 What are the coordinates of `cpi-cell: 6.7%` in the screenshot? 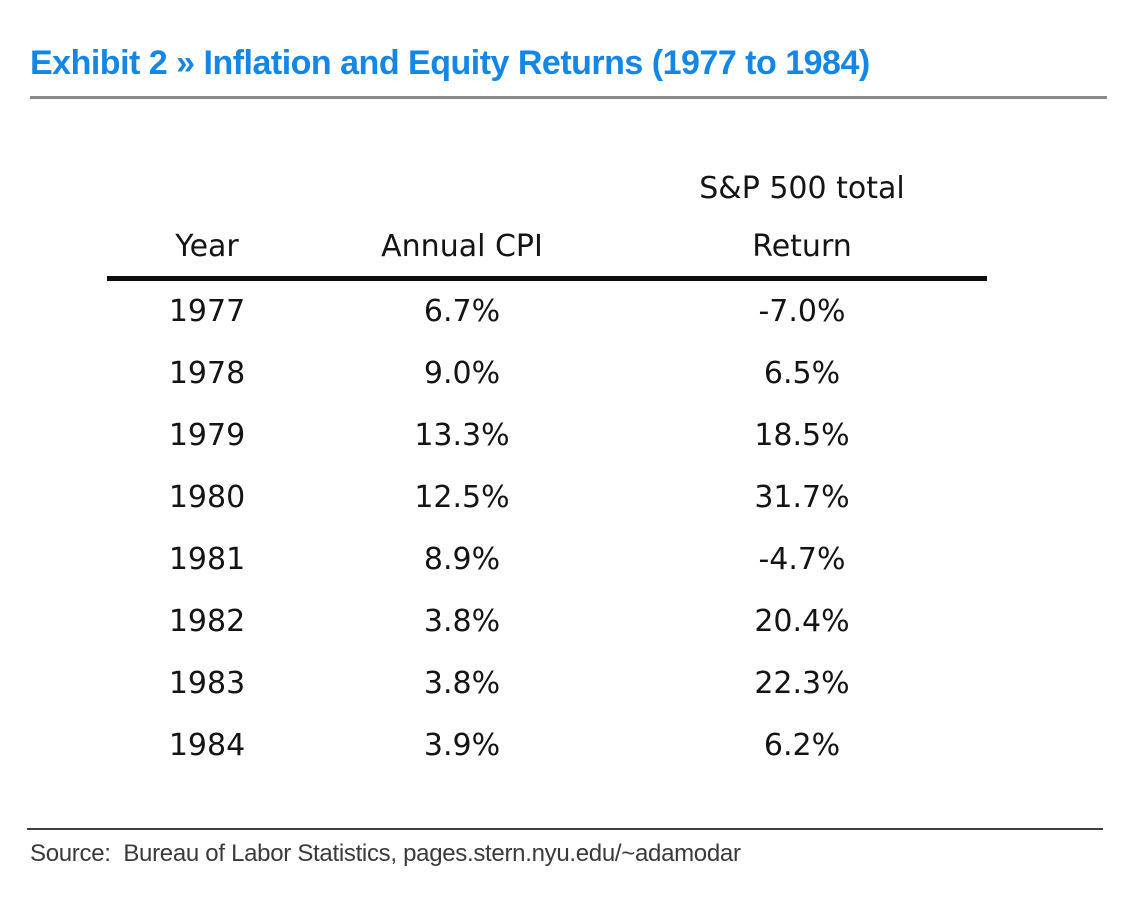 It's located at (462, 311).